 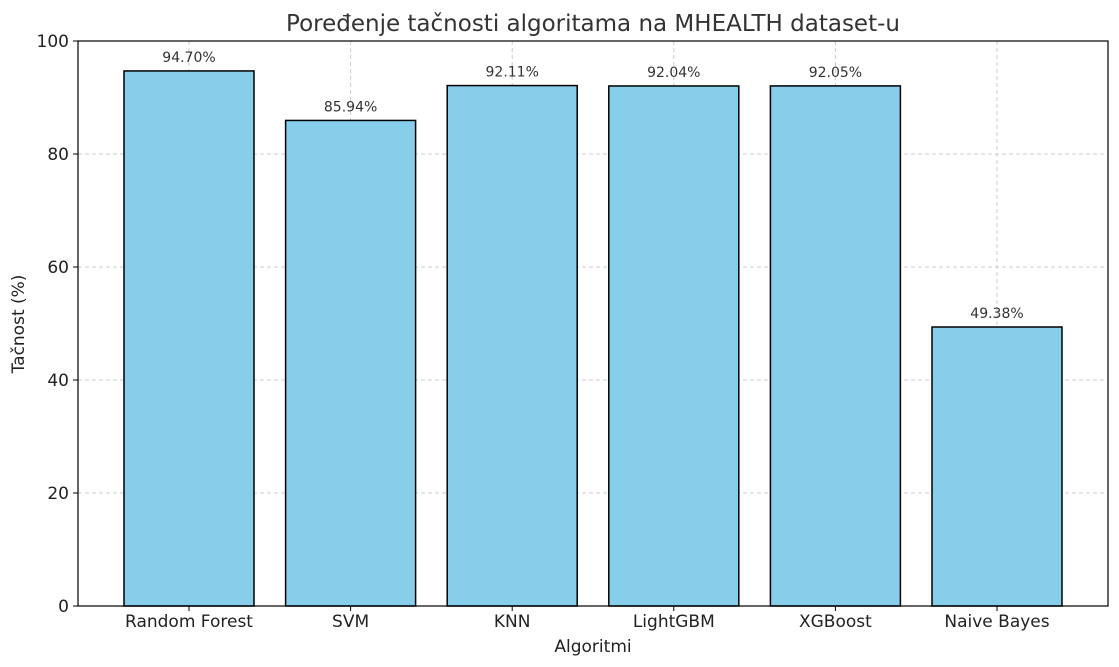 What do you see at coordinates (674, 622) in the screenshot?
I see `x-tick-label: LightGBM` at bounding box center [674, 622].